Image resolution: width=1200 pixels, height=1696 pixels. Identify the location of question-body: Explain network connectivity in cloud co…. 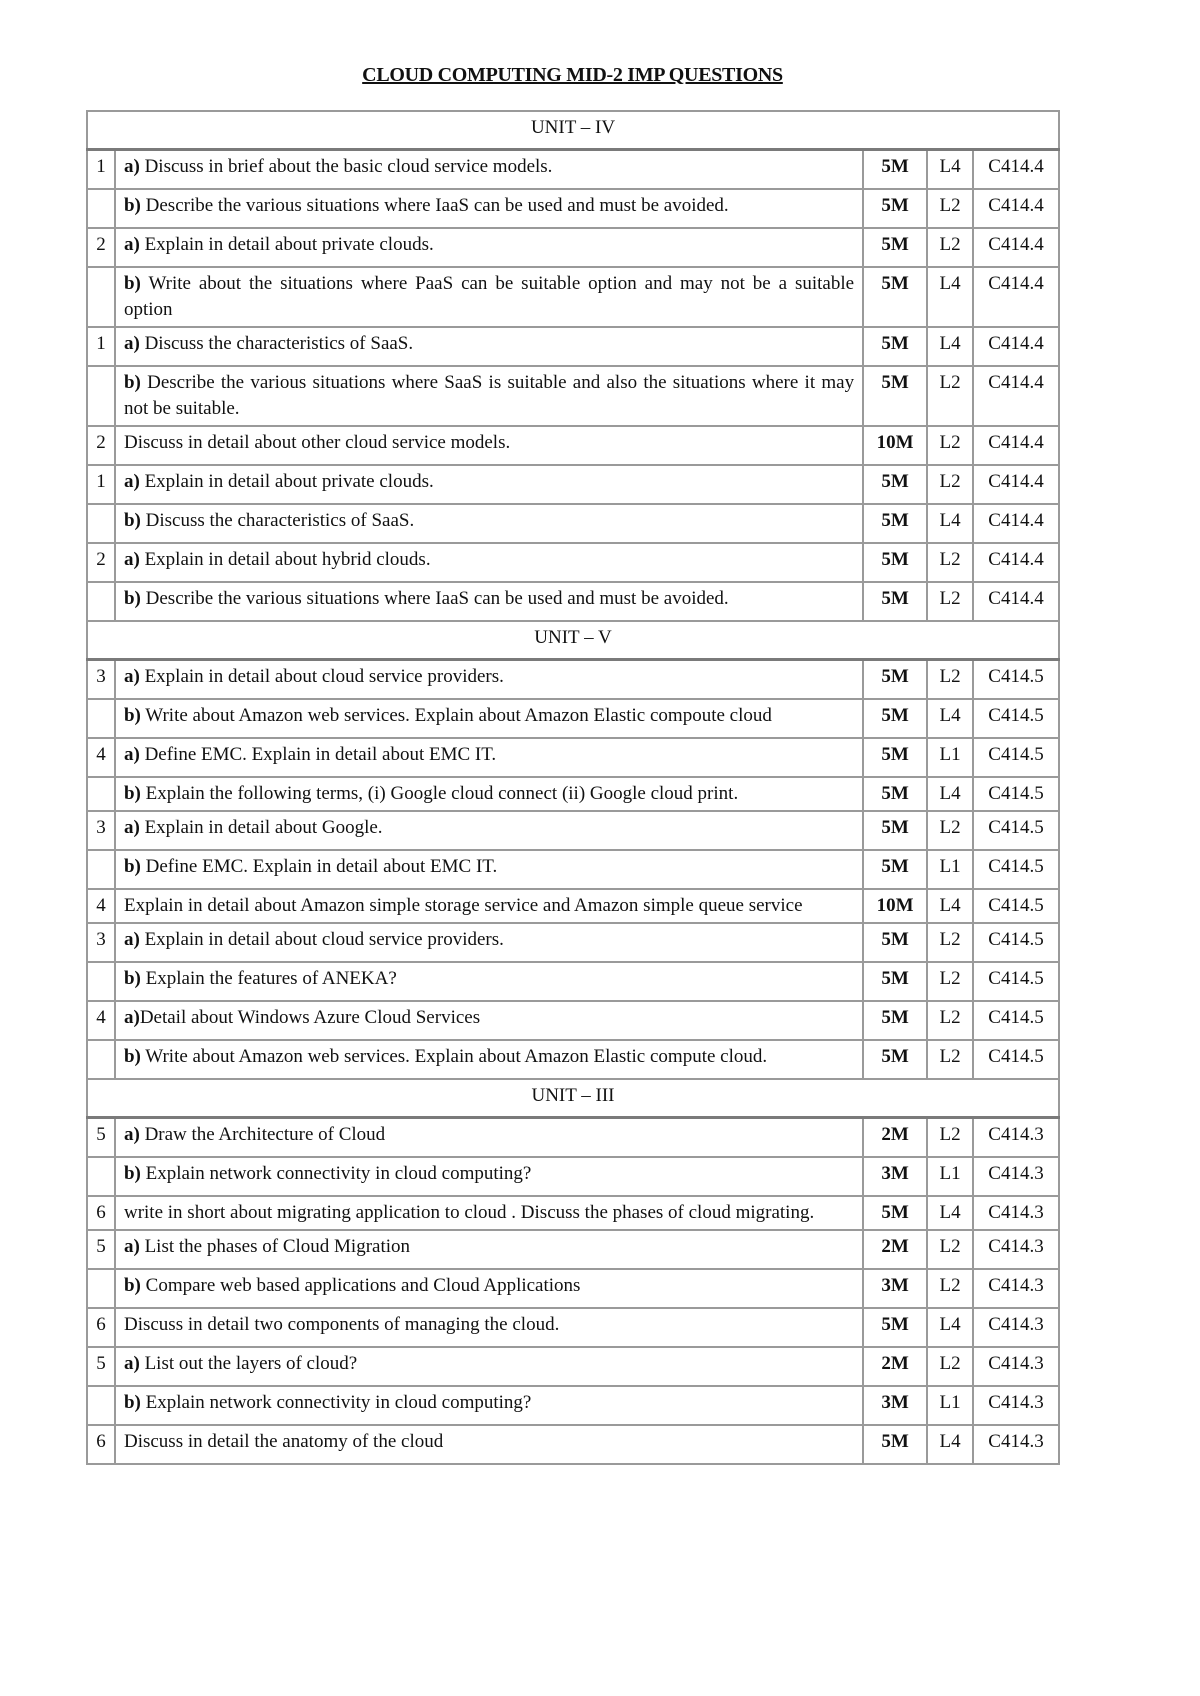
(336, 1402).